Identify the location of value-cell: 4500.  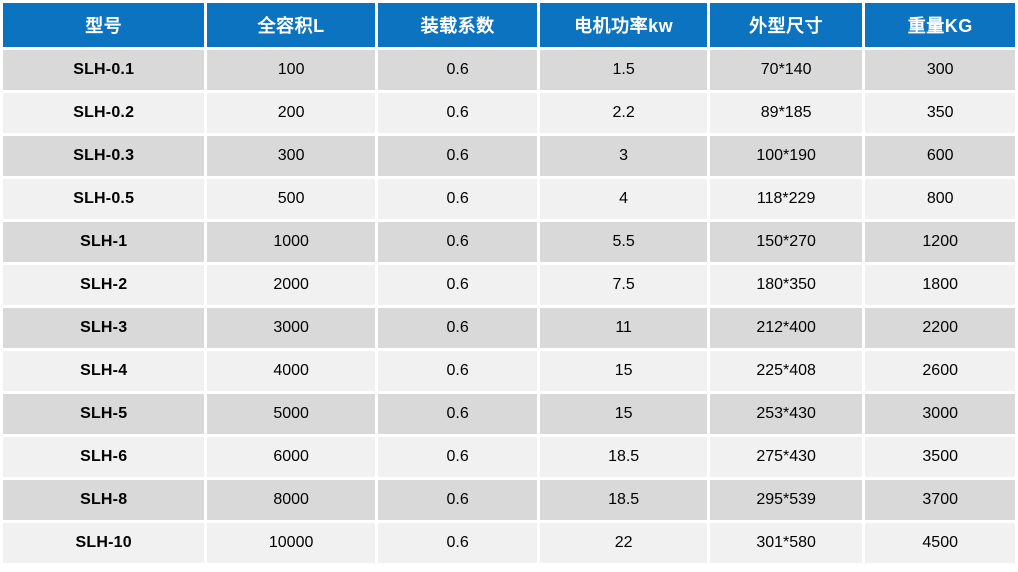
(940, 543).